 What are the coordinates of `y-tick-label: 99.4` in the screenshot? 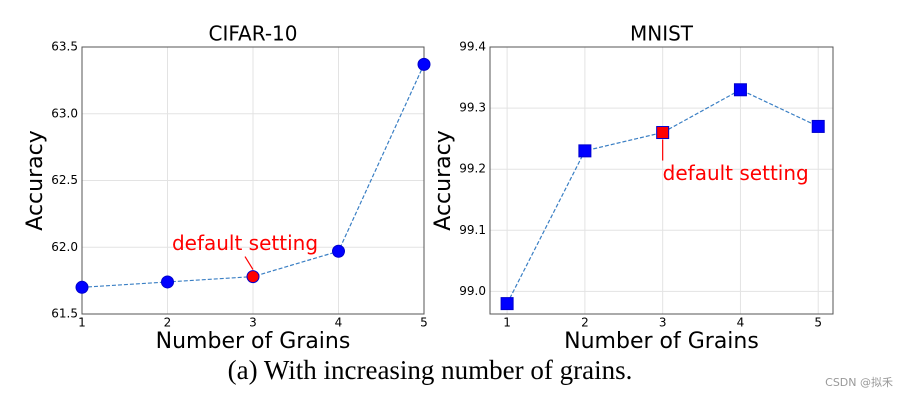 It's located at (472, 47).